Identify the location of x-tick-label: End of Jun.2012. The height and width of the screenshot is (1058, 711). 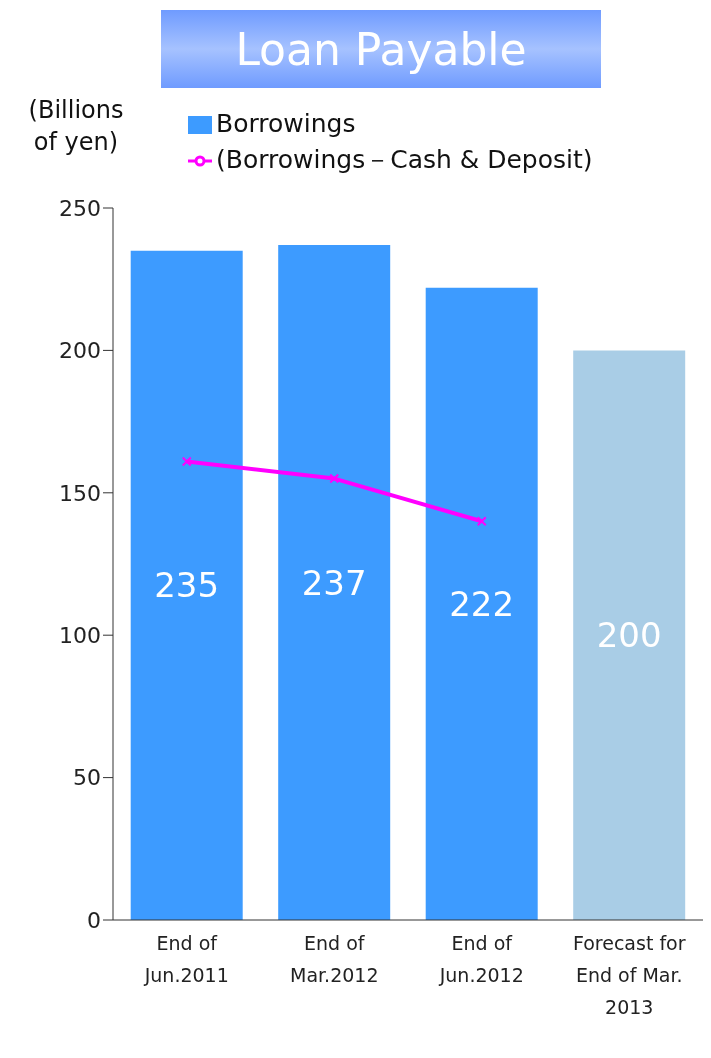
(481, 959).